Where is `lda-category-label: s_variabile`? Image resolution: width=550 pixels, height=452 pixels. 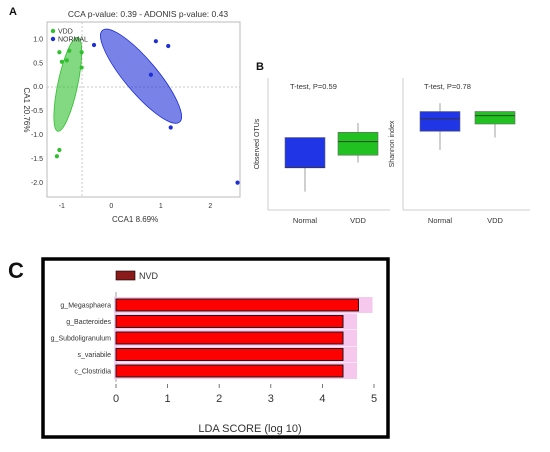
lda-category-label: s_variabile is located at coordinates (95, 355).